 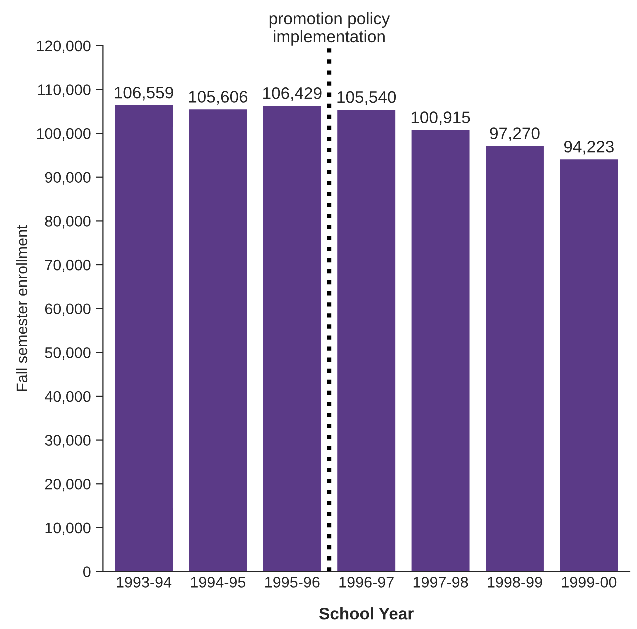 I want to click on y-tick-label: 90,000, so click(x=68, y=178).